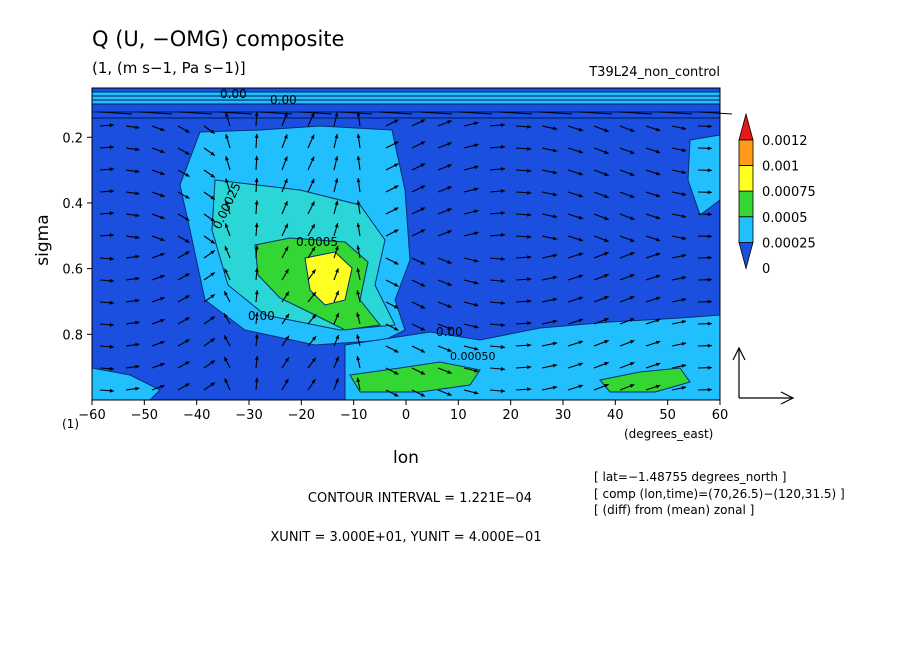 Image resolution: width=904 pixels, height=654 pixels. I want to click on chart-subtitle: (1, (m s−1, Pa s−1)], so click(169, 68).